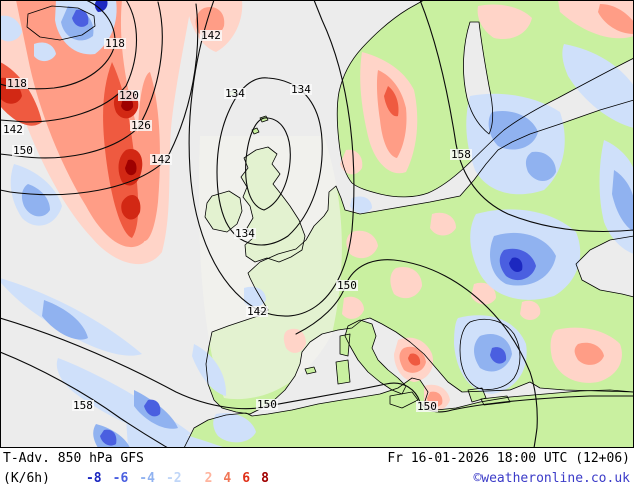 Image resolution: width=634 pixels, height=490 pixels. I want to click on contour-label: 126, so click(141, 125).